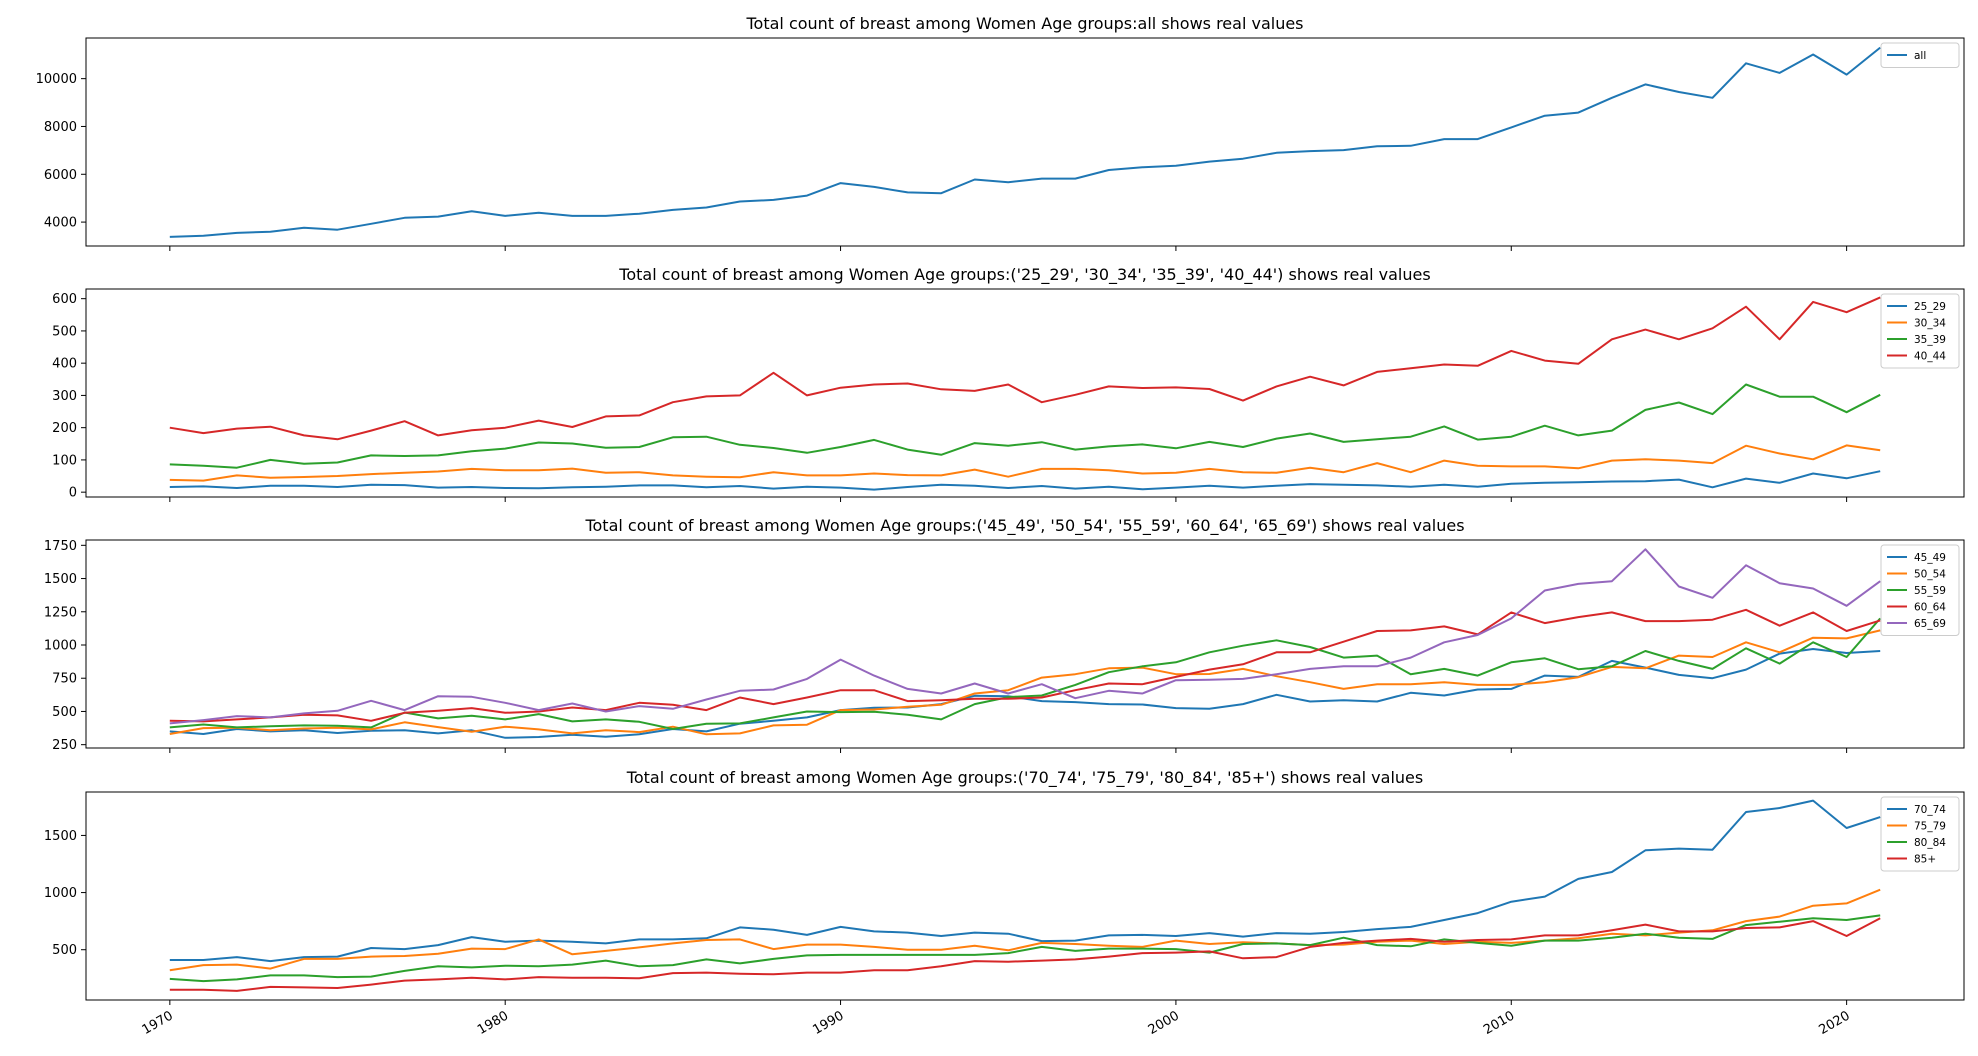  I want to click on legend-label: 50_54, so click(1930, 575).